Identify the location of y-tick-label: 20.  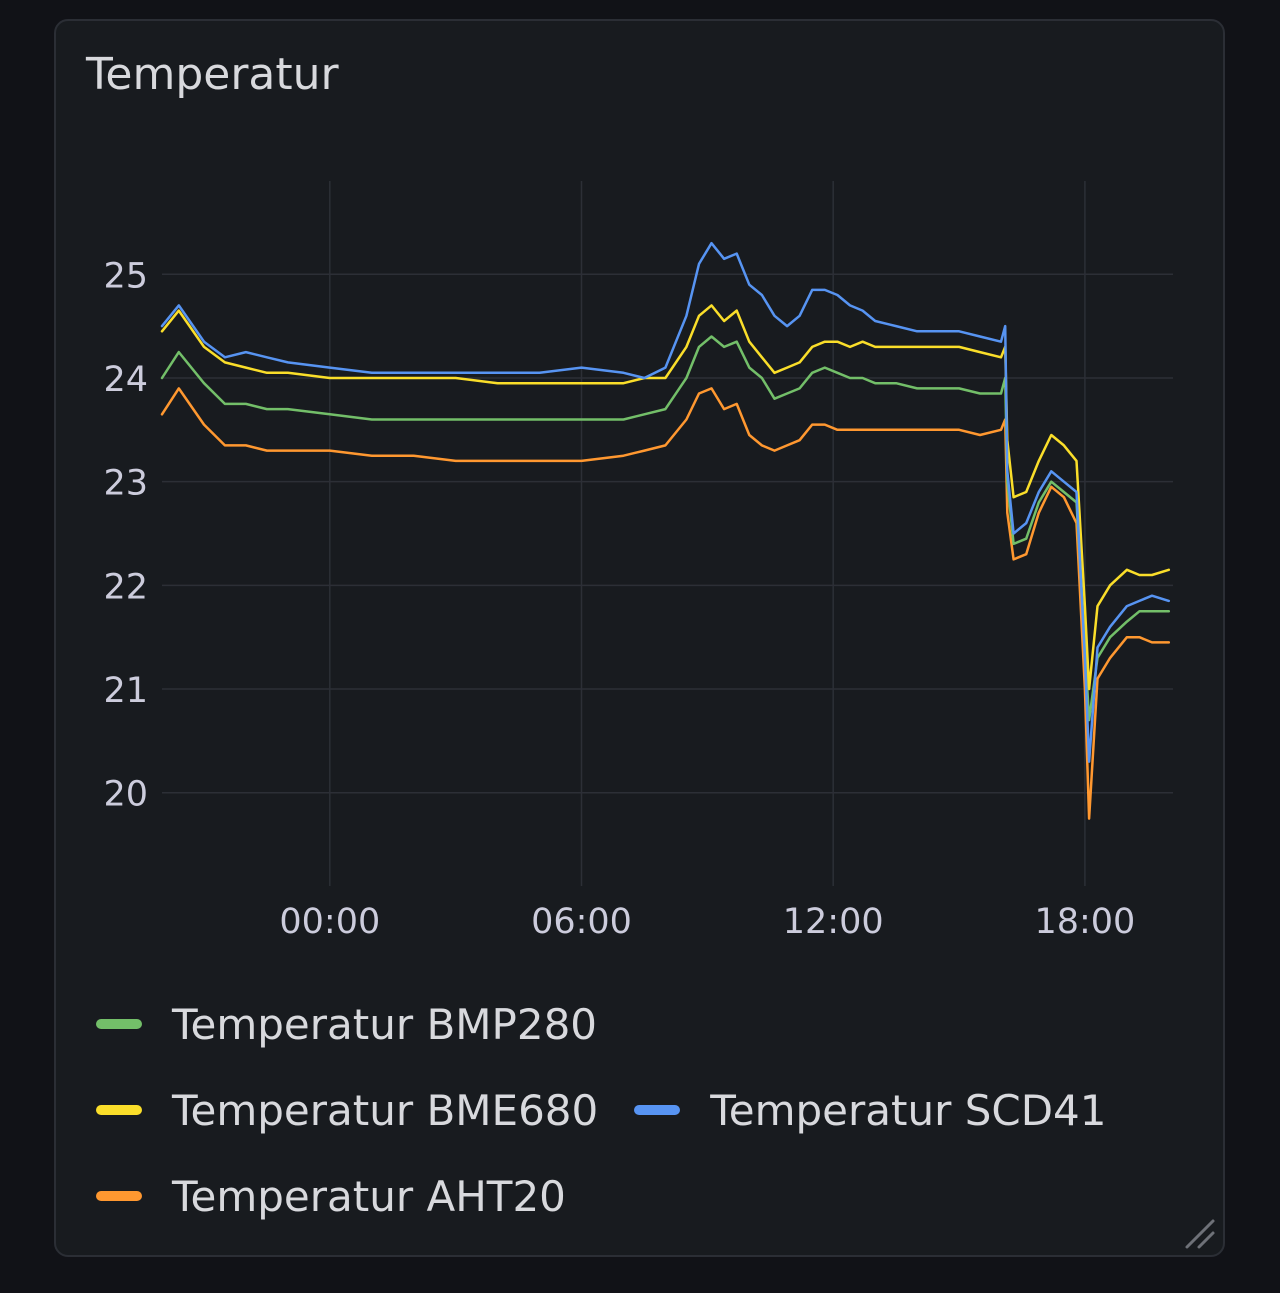
(125, 795).